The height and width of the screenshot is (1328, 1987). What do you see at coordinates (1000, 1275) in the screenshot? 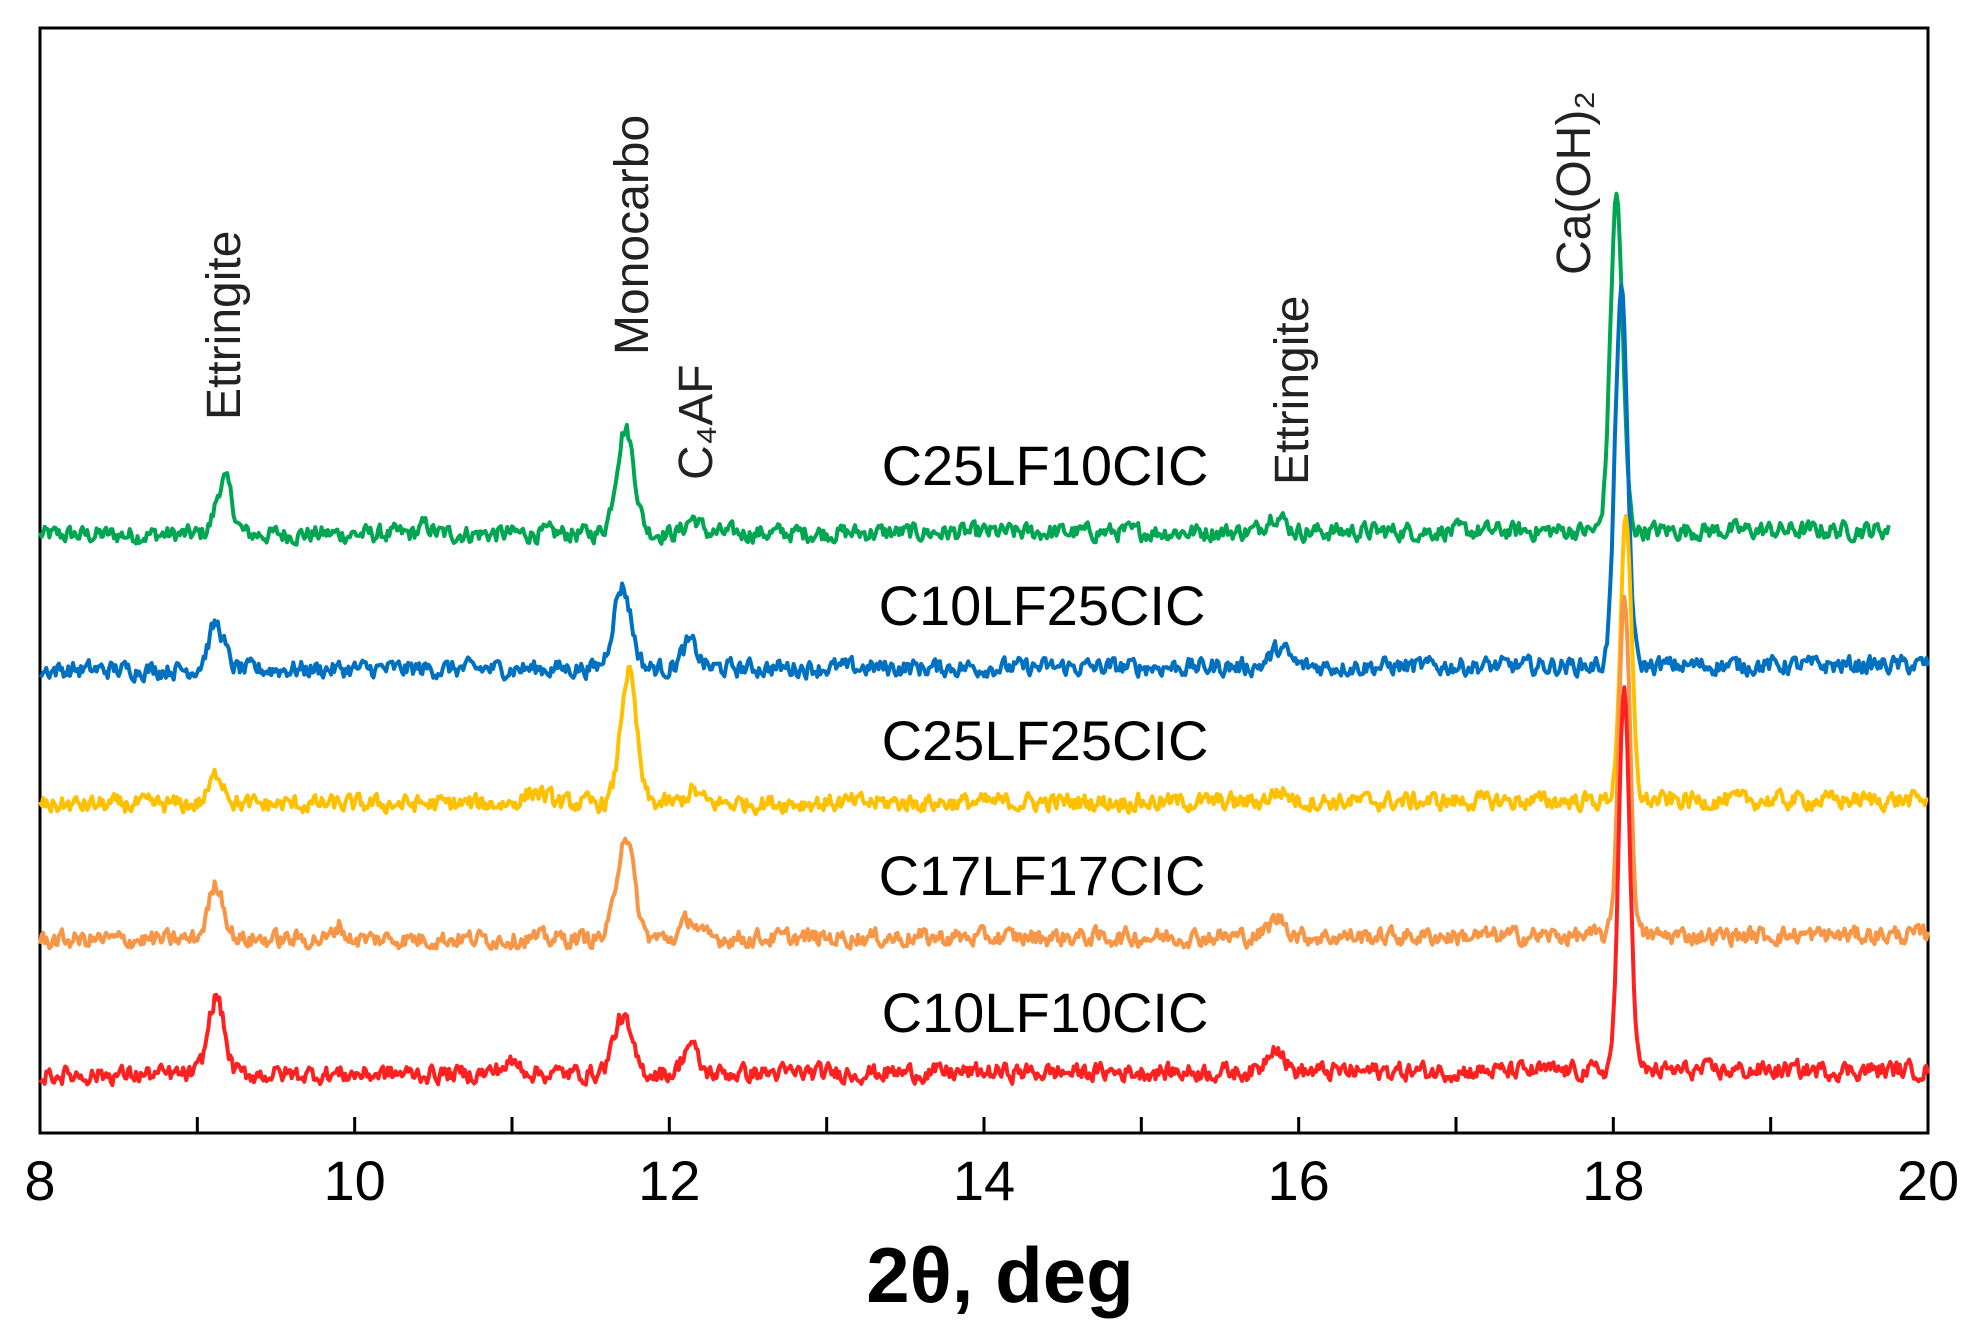
I see `x-axis-title: 2θ, deg` at bounding box center [1000, 1275].